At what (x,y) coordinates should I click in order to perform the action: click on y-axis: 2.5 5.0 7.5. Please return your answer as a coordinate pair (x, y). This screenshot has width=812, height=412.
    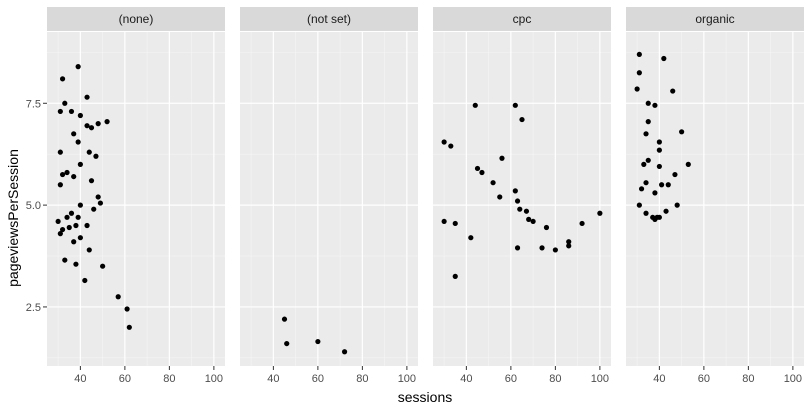
    Looking at the image, I should click on (36, 206).